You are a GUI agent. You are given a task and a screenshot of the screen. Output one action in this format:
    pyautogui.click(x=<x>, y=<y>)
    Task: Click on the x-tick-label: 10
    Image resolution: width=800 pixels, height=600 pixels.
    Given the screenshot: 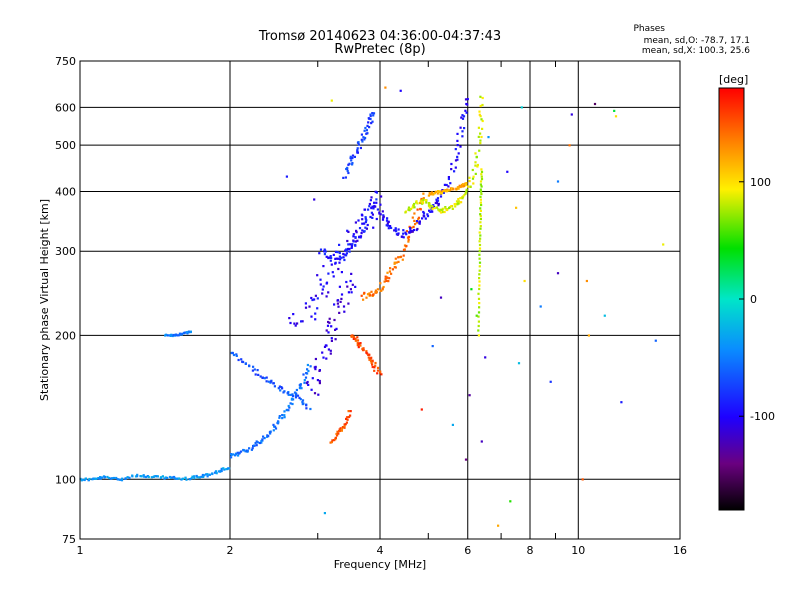 What is the action you would take?
    pyautogui.click(x=578, y=550)
    